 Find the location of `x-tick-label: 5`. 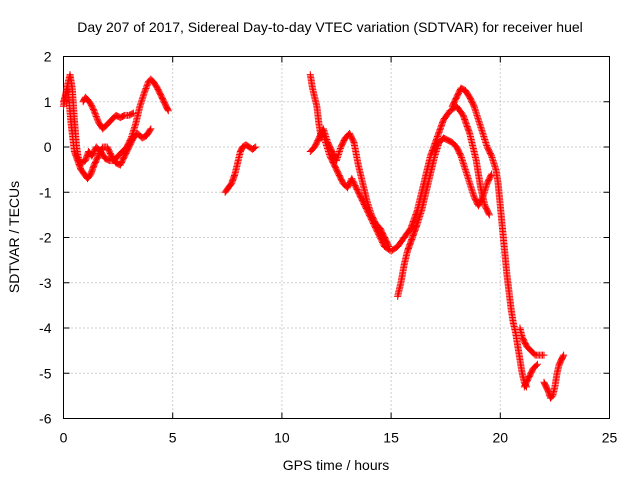

x-tick-label: 5 is located at coordinates (173, 438).